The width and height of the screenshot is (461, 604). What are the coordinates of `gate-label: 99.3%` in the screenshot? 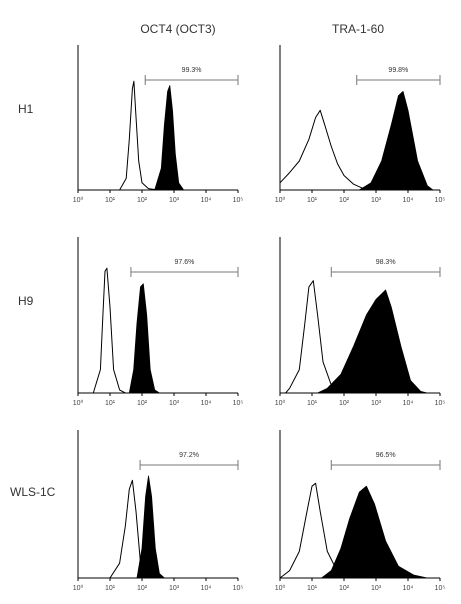 It's located at (192, 70).